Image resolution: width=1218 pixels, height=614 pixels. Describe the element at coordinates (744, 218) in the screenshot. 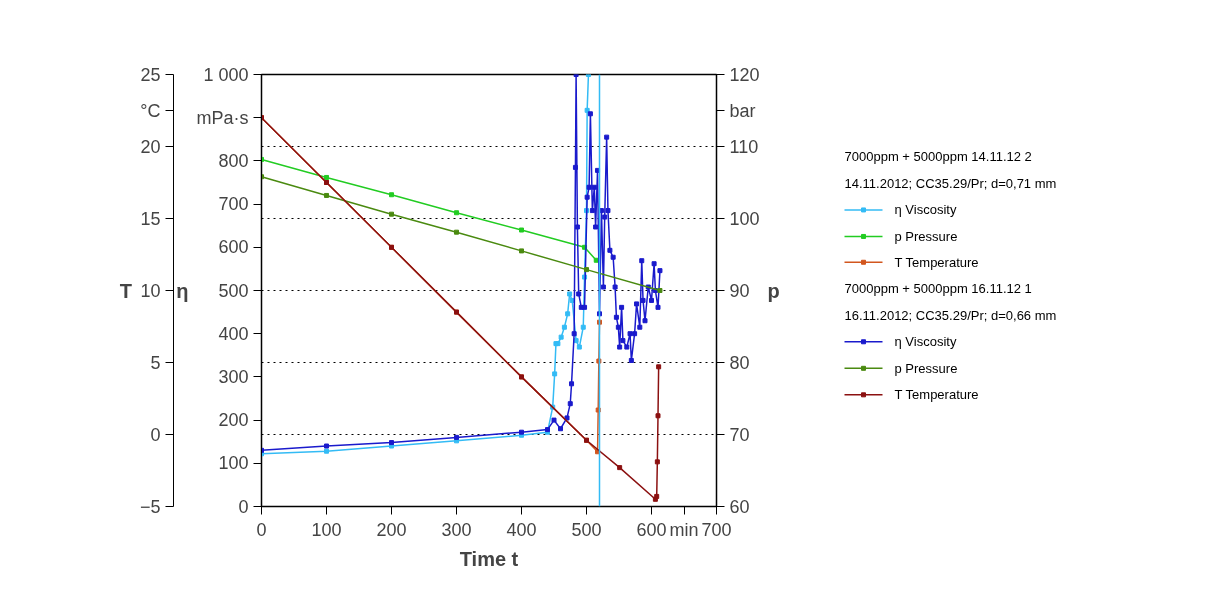

I see `y-tick-label: 100` at that location.